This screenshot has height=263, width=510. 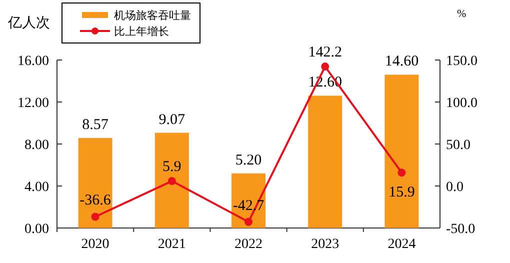 What do you see at coordinates (36, 145) in the screenshot?
I see `y-tick-label: 8.00` at bounding box center [36, 145].